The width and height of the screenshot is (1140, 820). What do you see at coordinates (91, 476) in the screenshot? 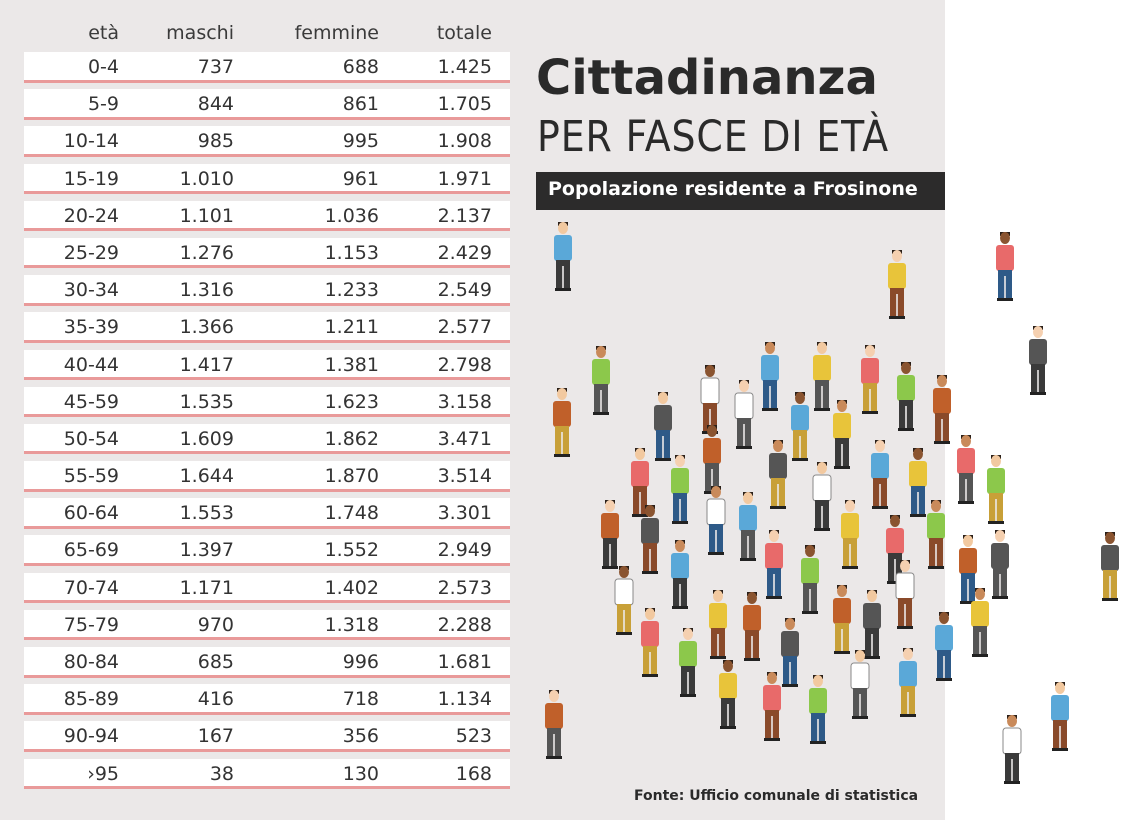
I see `cell-eta: 55-59` at bounding box center [91, 476].